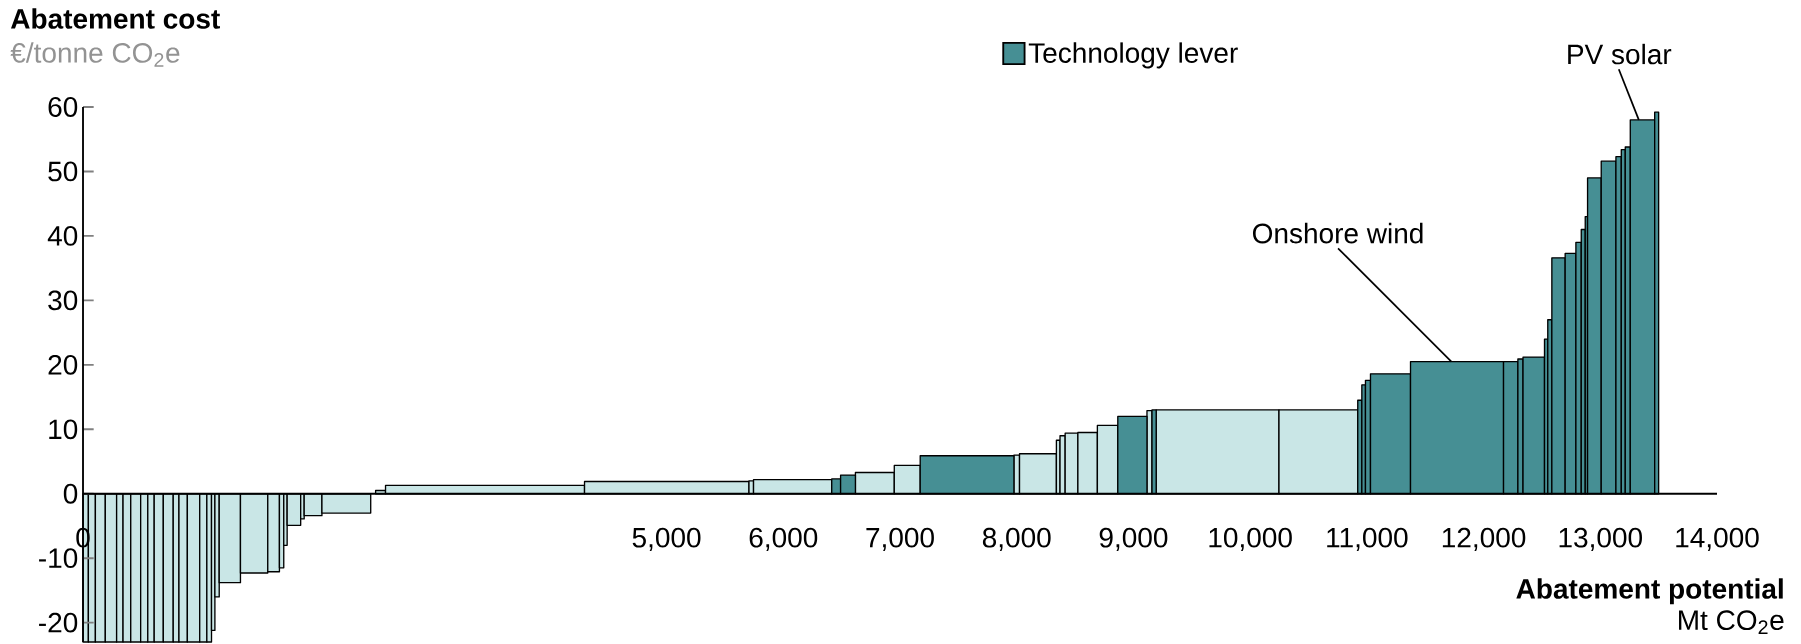  What do you see at coordinates (1337, 233) in the screenshot?
I see `annotation: Onshore wind` at bounding box center [1337, 233].